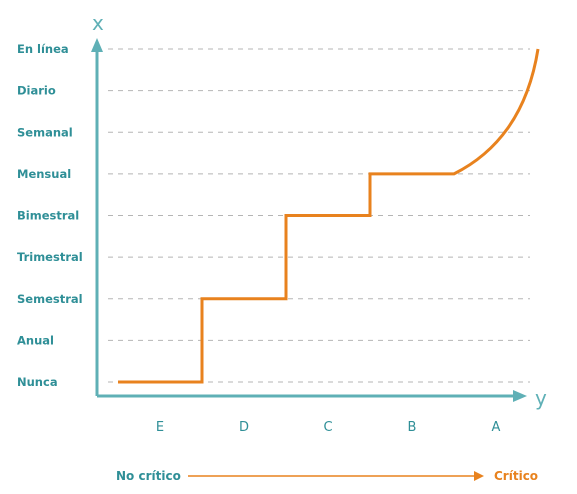 The height and width of the screenshot is (494, 577). Describe the element at coordinates (412, 427) in the screenshot. I see `category-label: B` at that location.